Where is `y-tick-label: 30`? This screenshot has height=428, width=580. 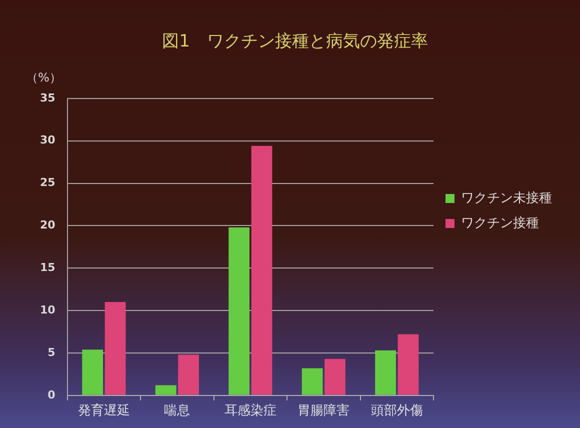
y-tick-label: 30 is located at coordinates (48, 140).